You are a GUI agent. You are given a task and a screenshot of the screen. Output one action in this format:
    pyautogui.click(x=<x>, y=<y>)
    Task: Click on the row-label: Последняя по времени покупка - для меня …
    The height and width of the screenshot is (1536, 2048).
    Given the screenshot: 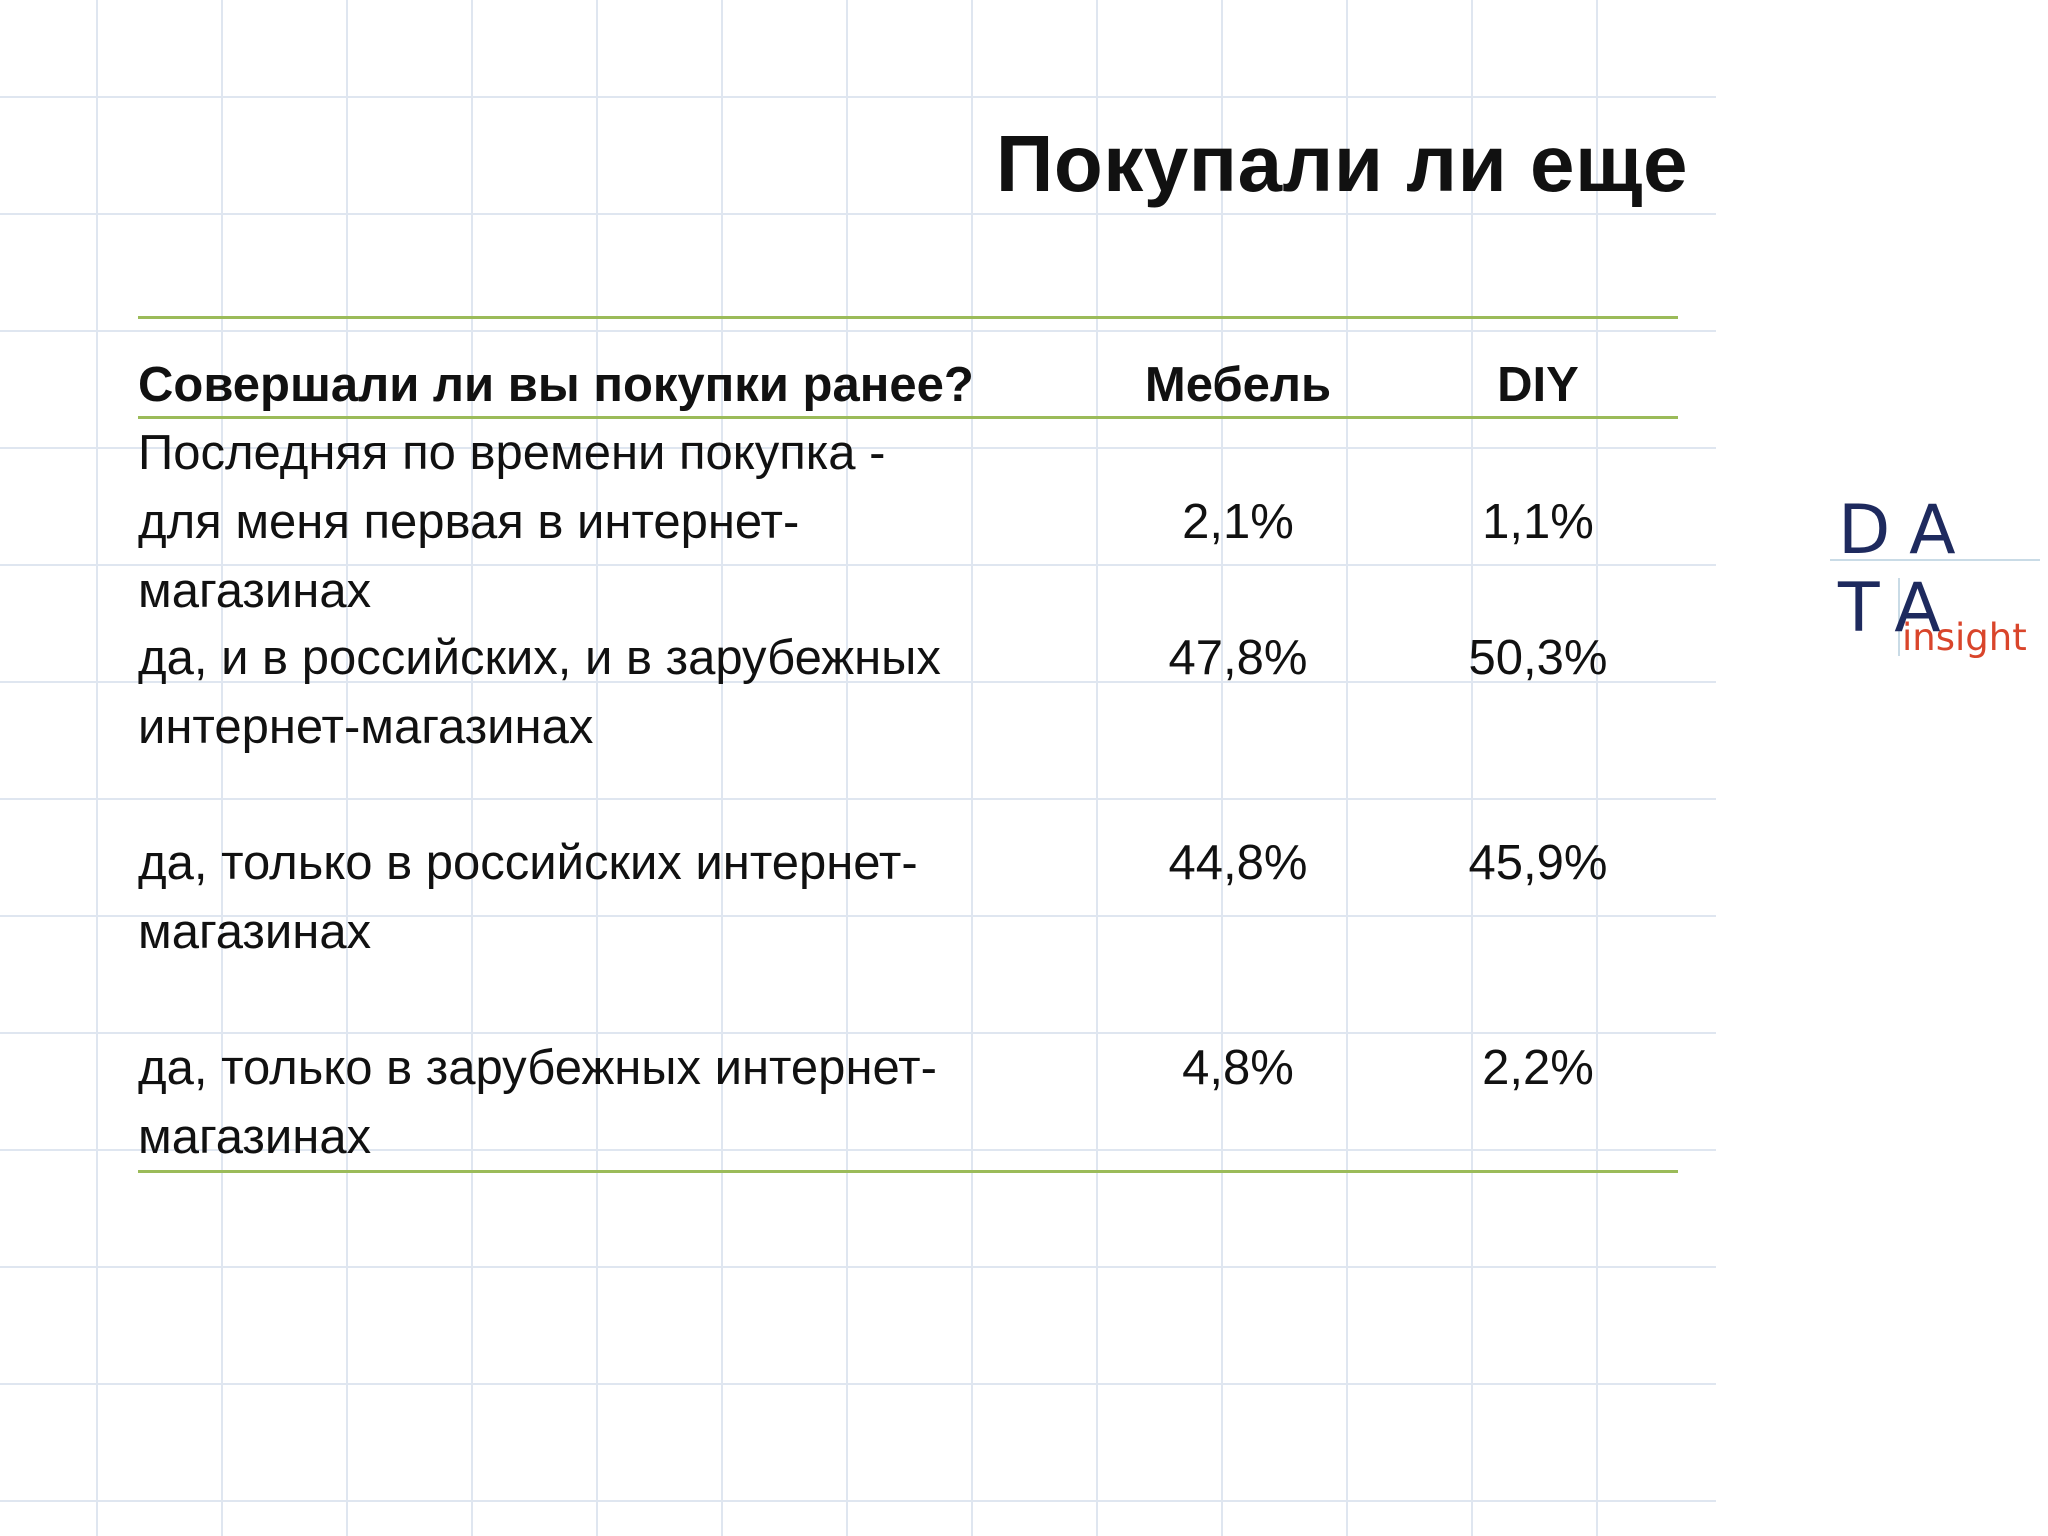 What is the action you would take?
    pyautogui.click(x=608, y=522)
    